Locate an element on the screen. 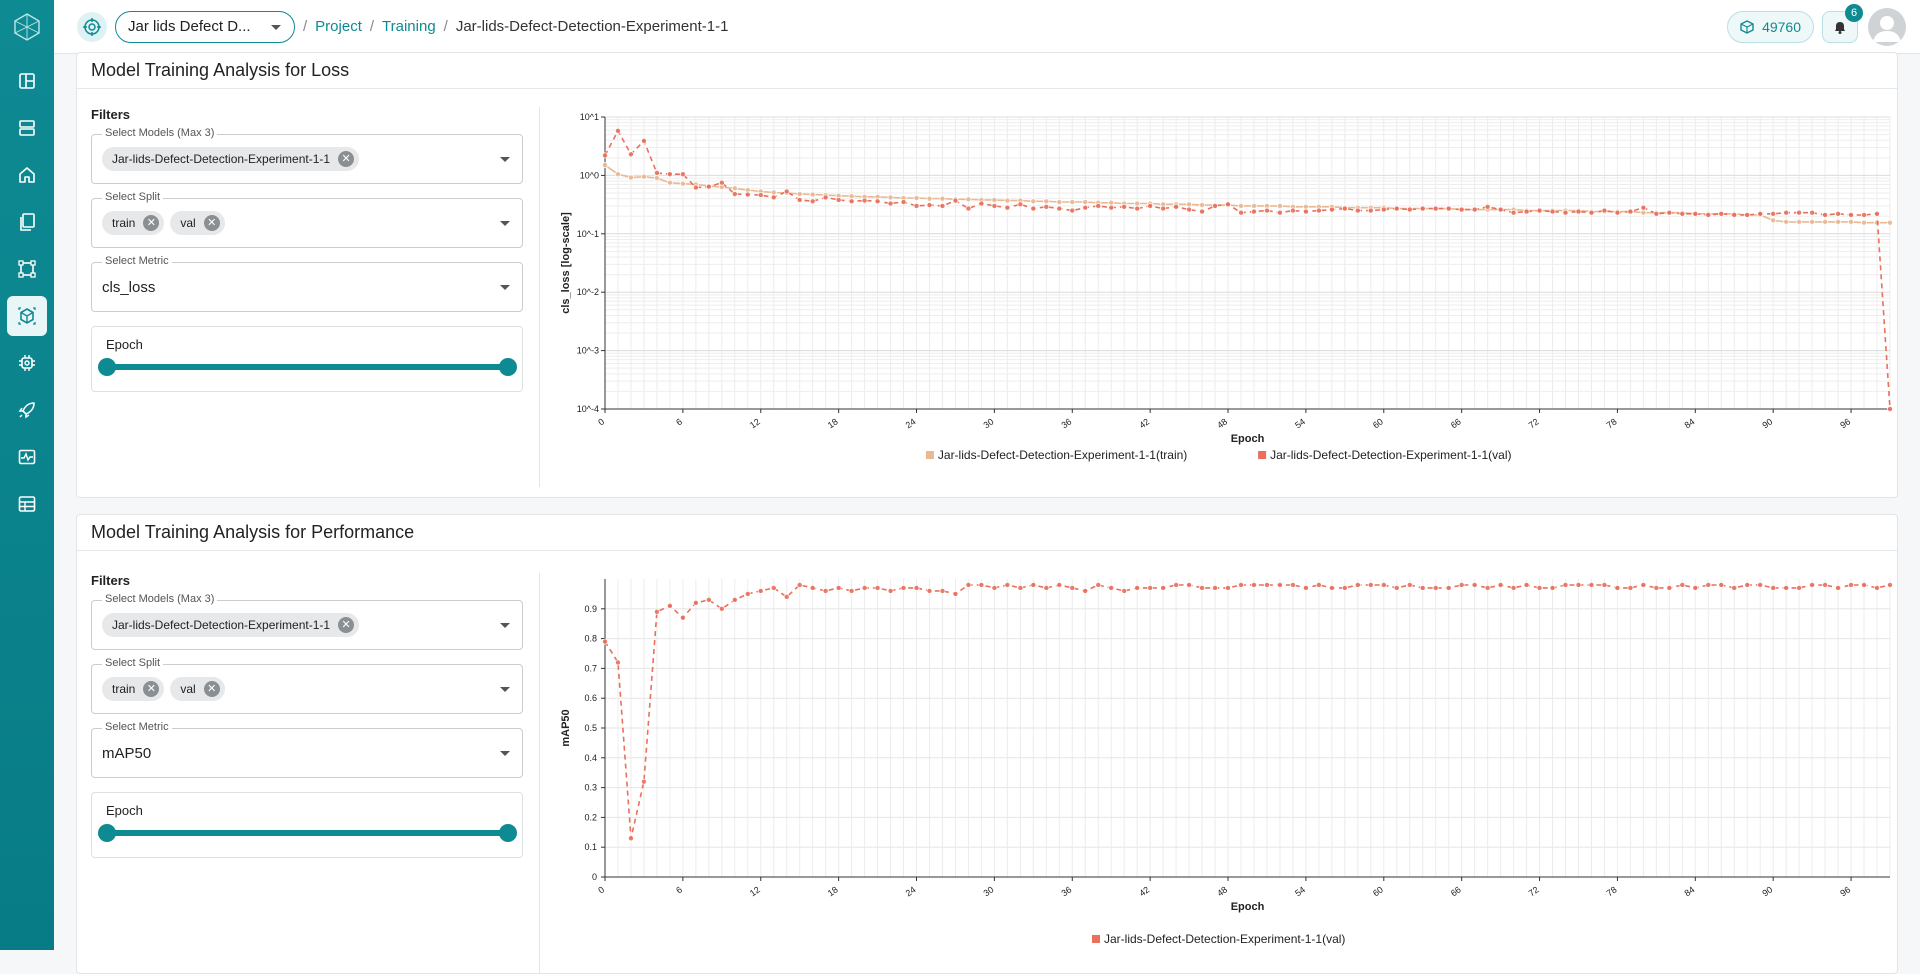  dashboard-icon is located at coordinates (27, 81).